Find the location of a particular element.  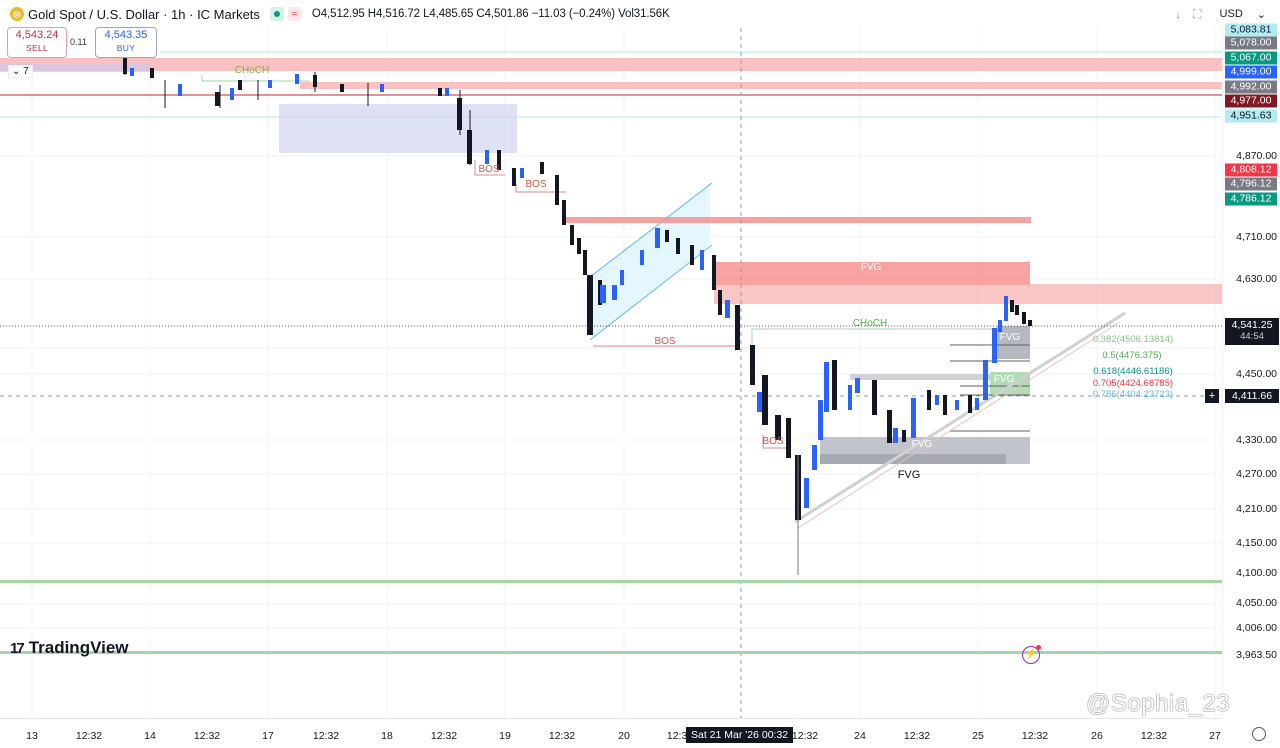

crosshair-price-tag: 4,411.66 is located at coordinates (1252, 396).